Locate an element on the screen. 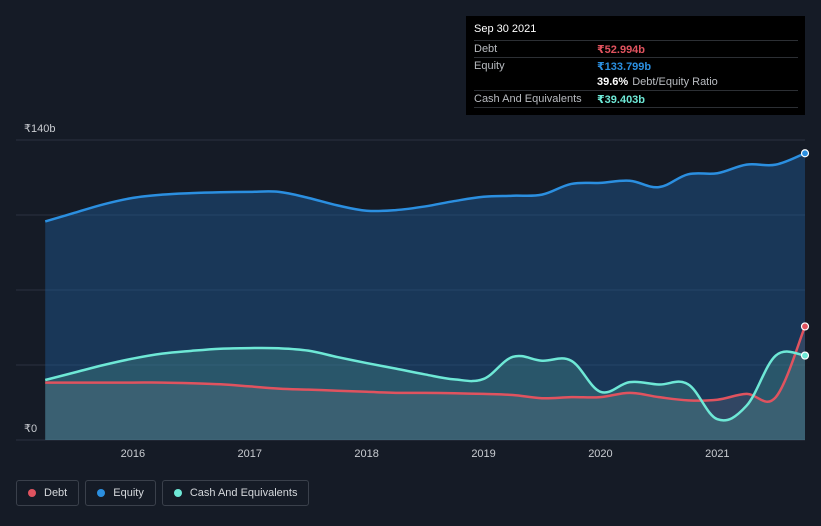 The image size is (821, 526). series-end-markers is located at coordinates (805, 254).